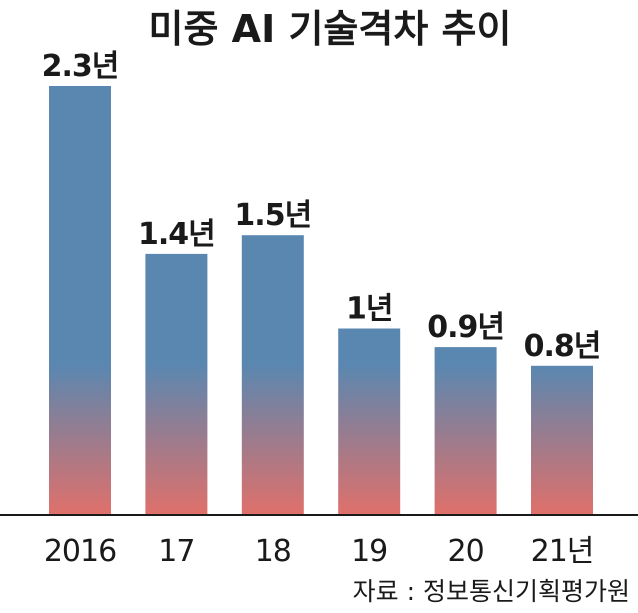 The height and width of the screenshot is (613, 638). What do you see at coordinates (319, 551) in the screenshot?
I see `tick-label-group: 2016 17 18 19 20 21년` at bounding box center [319, 551].